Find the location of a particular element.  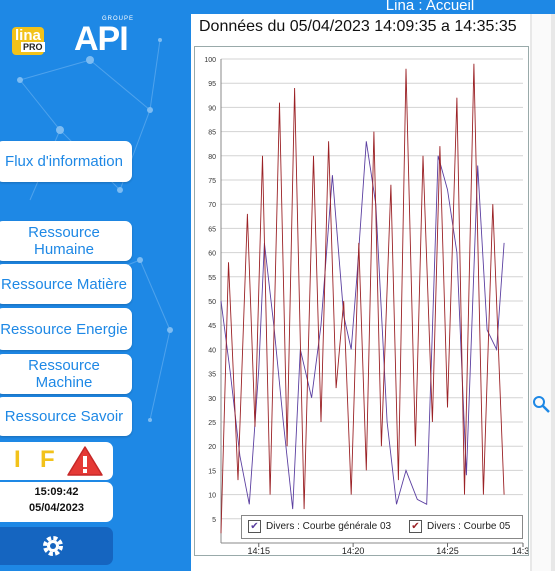

indicator-f: F is located at coordinates (47, 459).